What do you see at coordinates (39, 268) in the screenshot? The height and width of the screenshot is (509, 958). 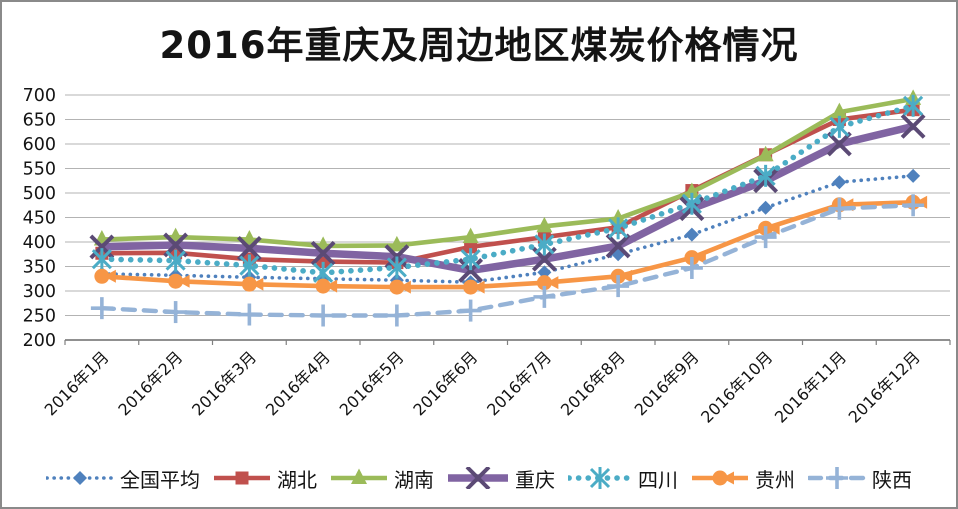 I see `y-axis-label: 350` at bounding box center [39, 268].